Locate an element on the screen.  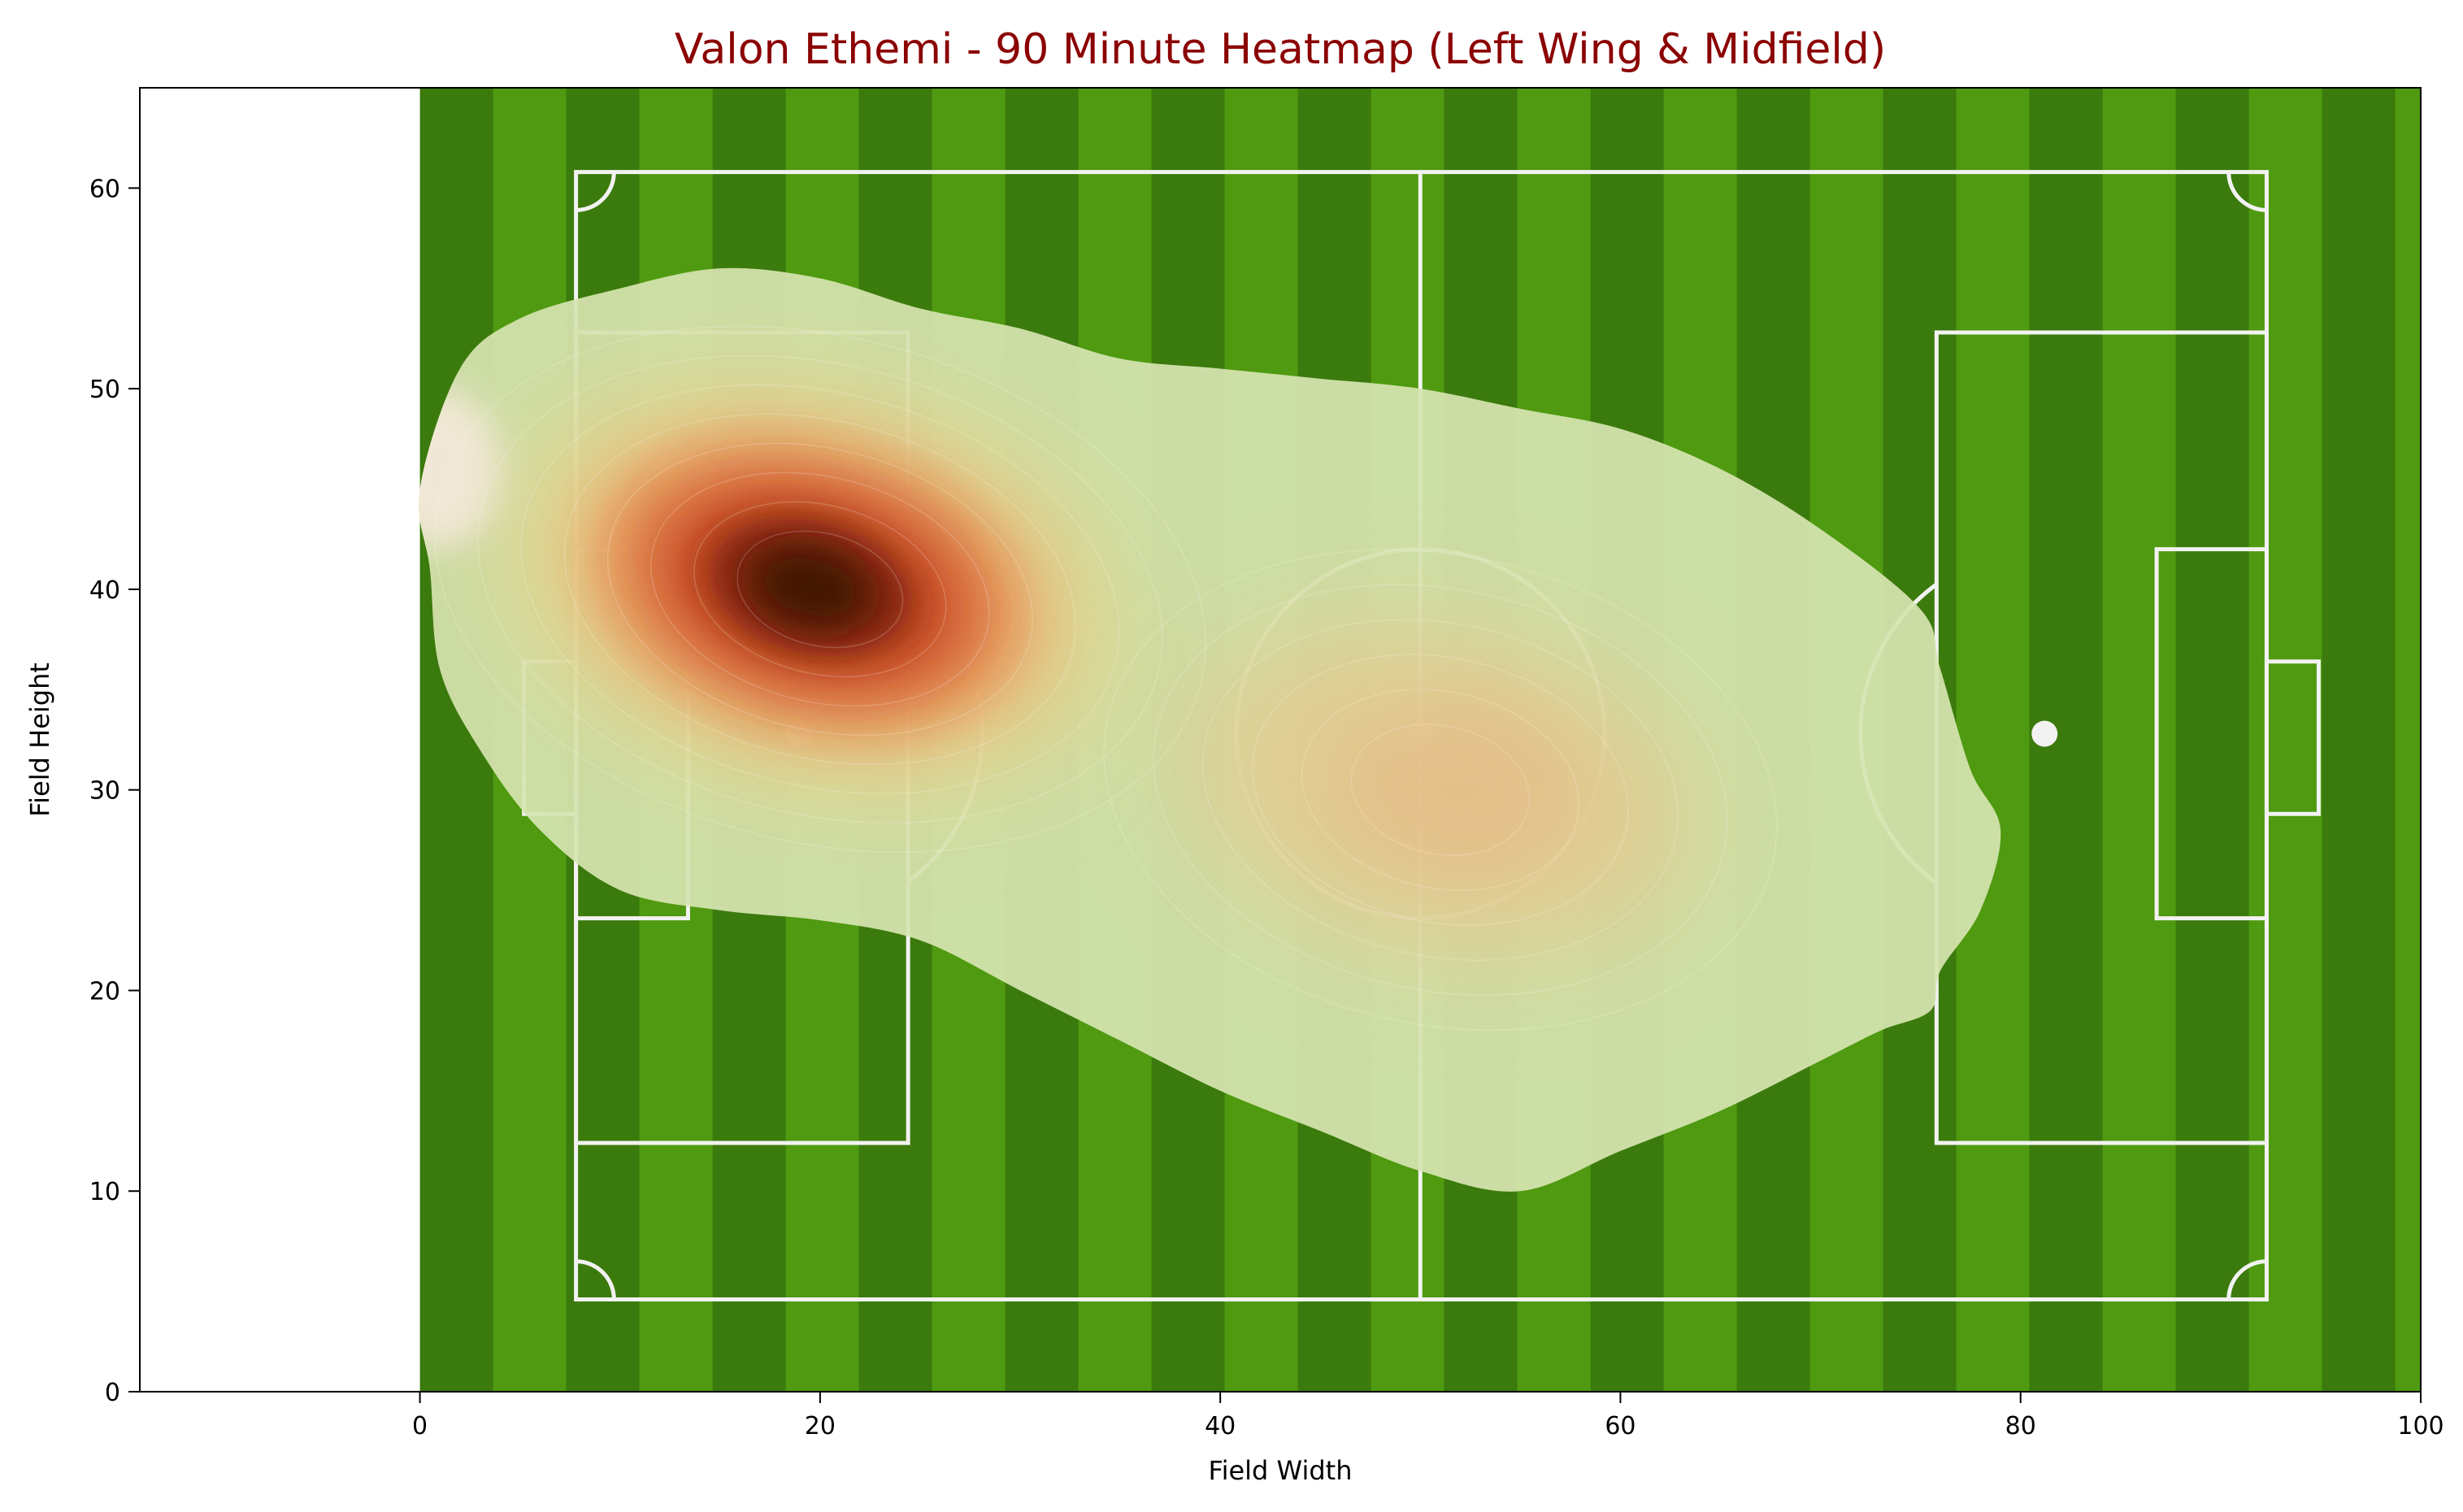
corner-arc-bottom-left is located at coordinates (596, 1279).